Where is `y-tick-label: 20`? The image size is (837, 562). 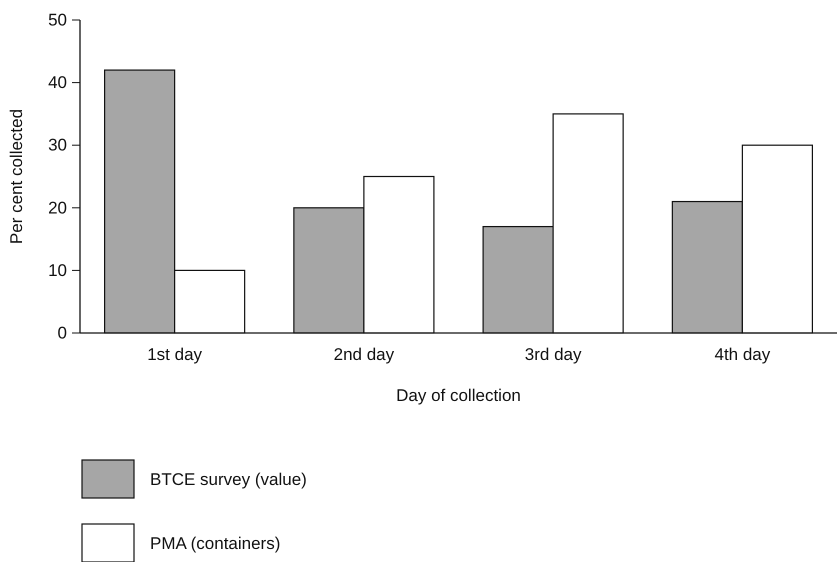 y-tick-label: 20 is located at coordinates (57, 208).